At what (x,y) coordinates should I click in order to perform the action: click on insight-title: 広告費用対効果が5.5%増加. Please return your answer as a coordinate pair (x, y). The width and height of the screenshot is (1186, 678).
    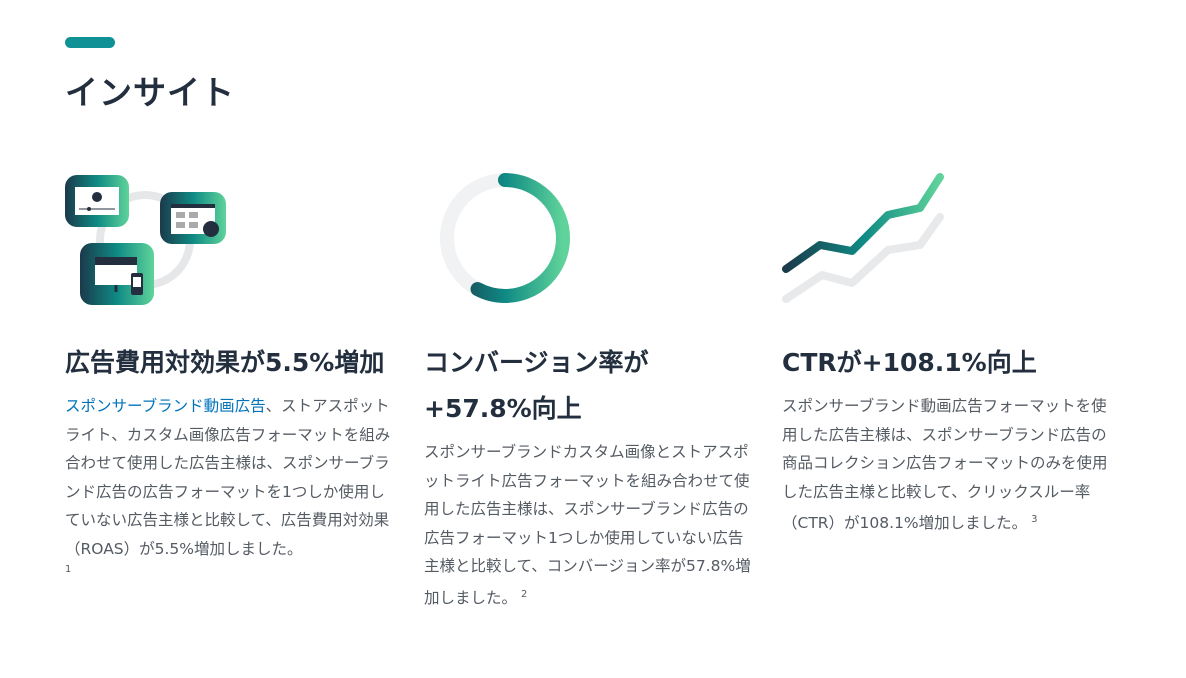
    Looking at the image, I should click on (225, 362).